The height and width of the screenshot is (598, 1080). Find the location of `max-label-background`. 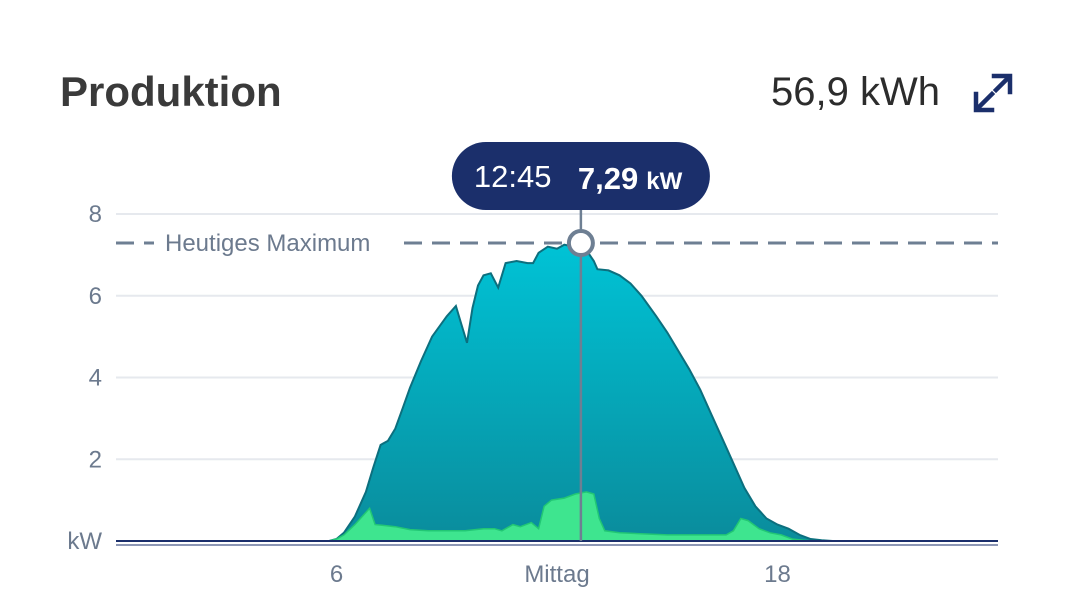

max-label-background is located at coordinates (279, 242).